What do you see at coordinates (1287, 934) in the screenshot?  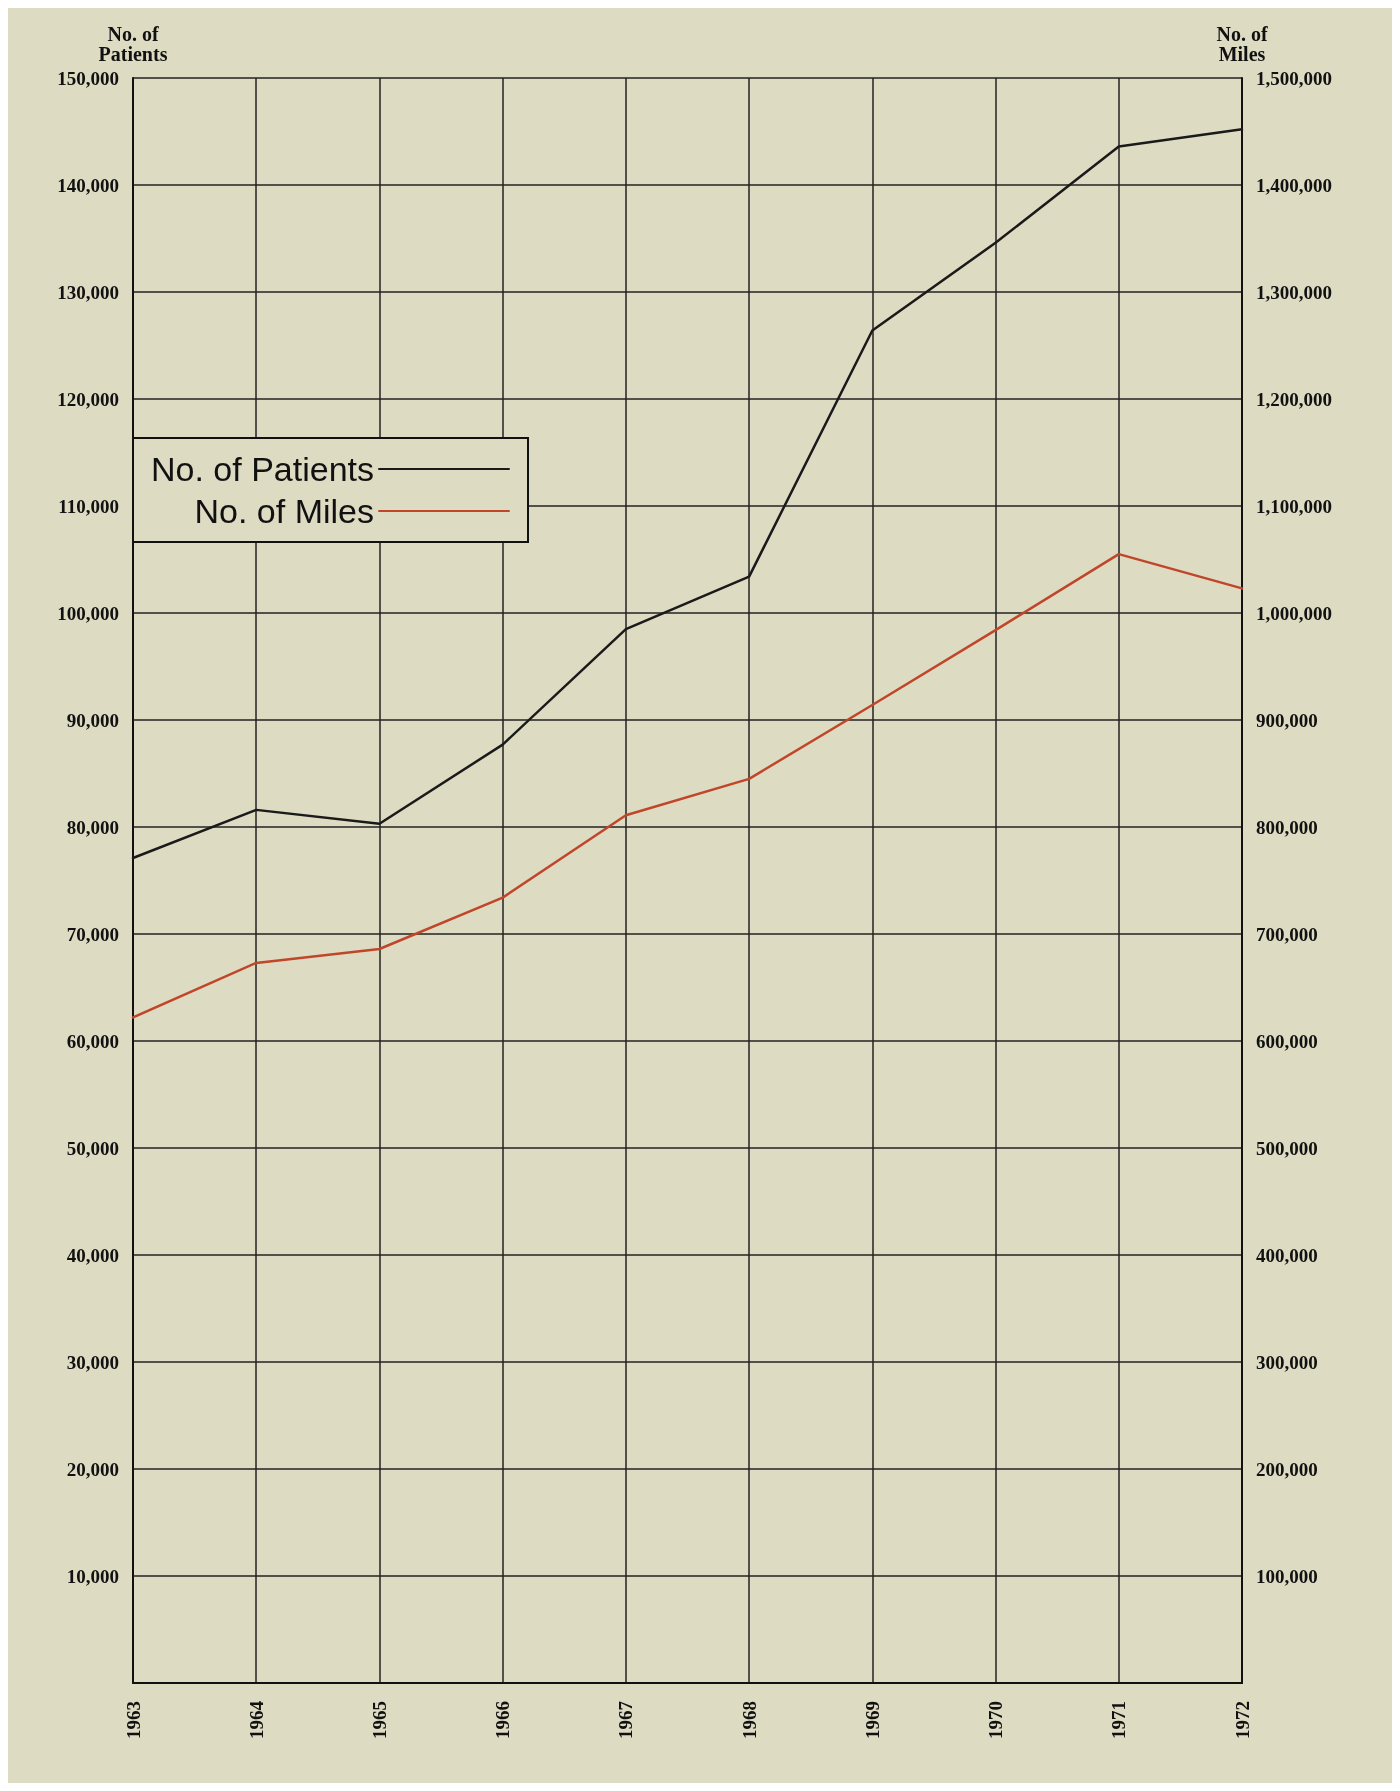 I see `y2-tick-label: 700,000` at bounding box center [1287, 934].